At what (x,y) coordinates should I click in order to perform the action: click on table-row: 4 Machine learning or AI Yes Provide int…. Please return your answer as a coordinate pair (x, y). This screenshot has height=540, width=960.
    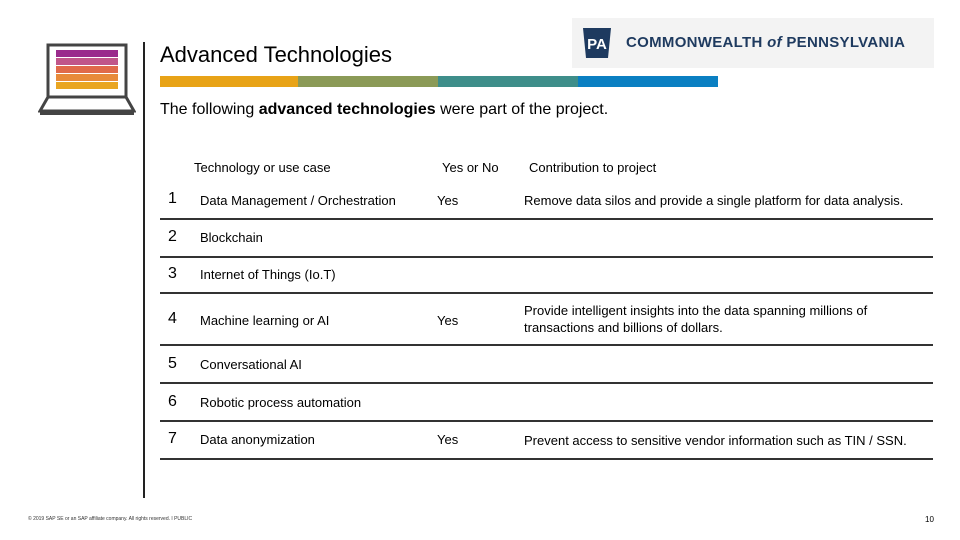
    Looking at the image, I should click on (546, 320).